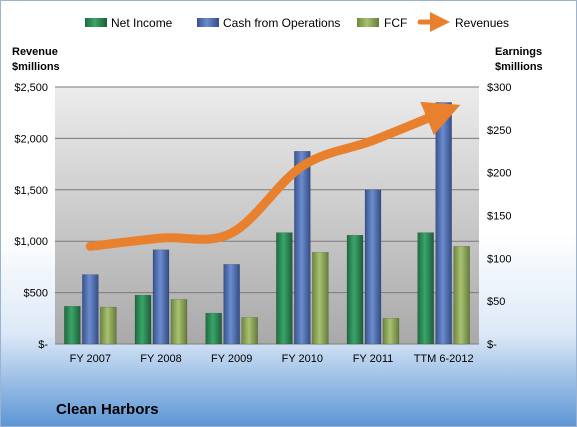 The height and width of the screenshot is (427, 577). What do you see at coordinates (499, 259) in the screenshot?
I see `right-tick-label: $100` at bounding box center [499, 259].